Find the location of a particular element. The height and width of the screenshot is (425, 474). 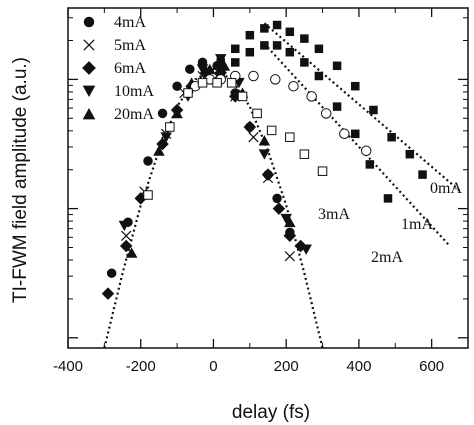

x-tick-label: -400 is located at coordinates (68, 366).